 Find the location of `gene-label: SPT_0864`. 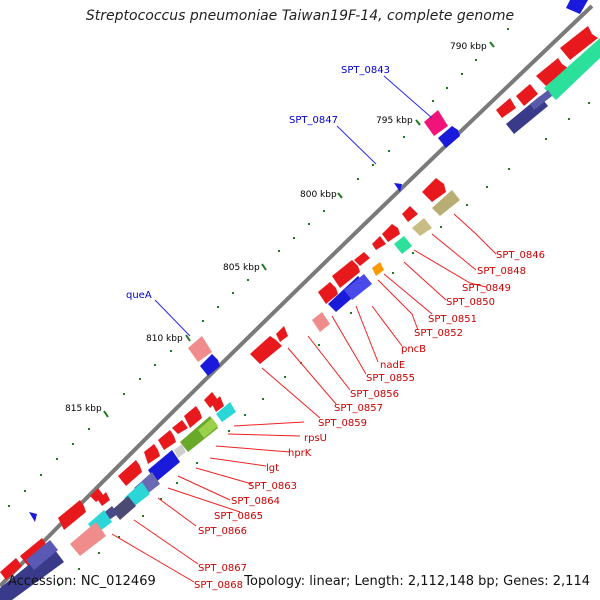

gene-label: SPT_0864 is located at coordinates (255, 501).